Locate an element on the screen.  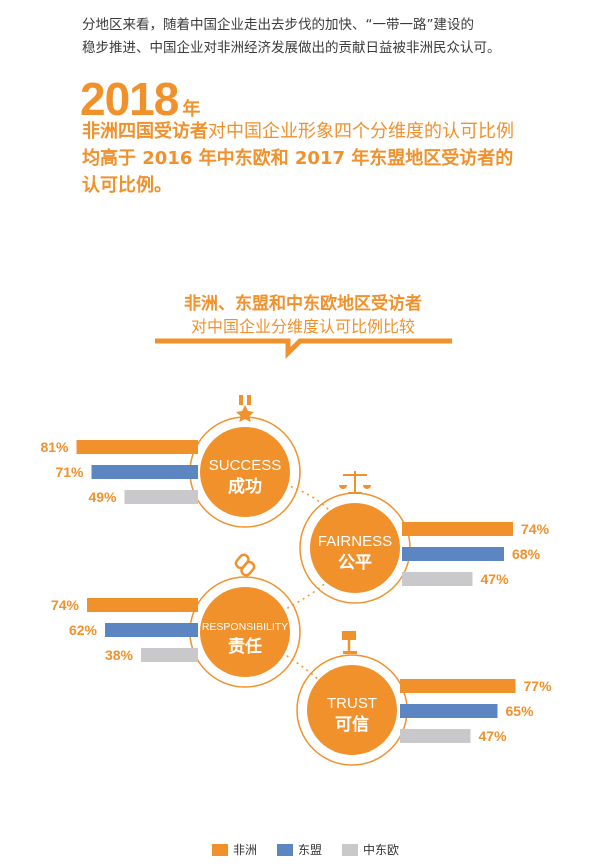
medal-icon is located at coordinates (245, 408).